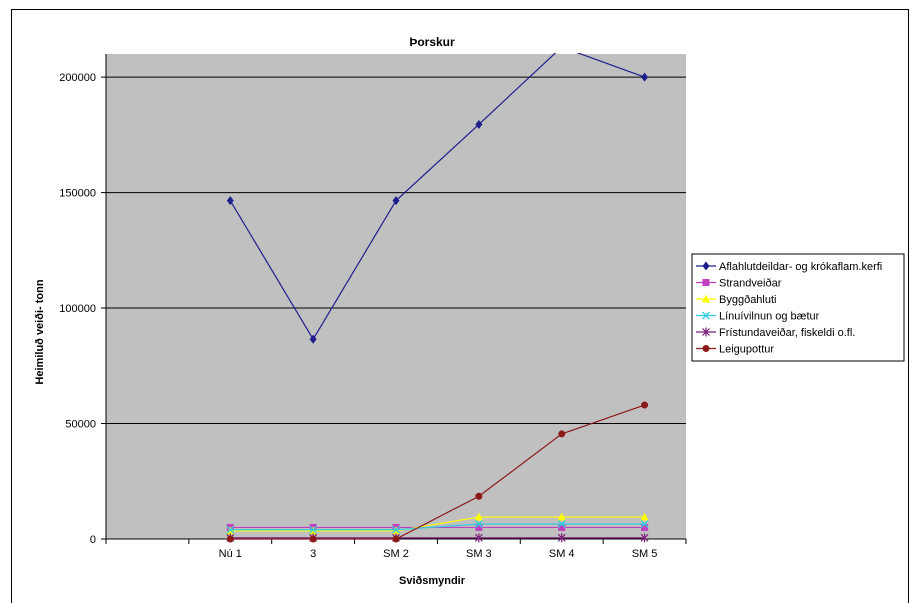 This screenshot has height=604, width=918. What do you see at coordinates (645, 554) in the screenshot?
I see `x-tick-label: SM 5` at bounding box center [645, 554].